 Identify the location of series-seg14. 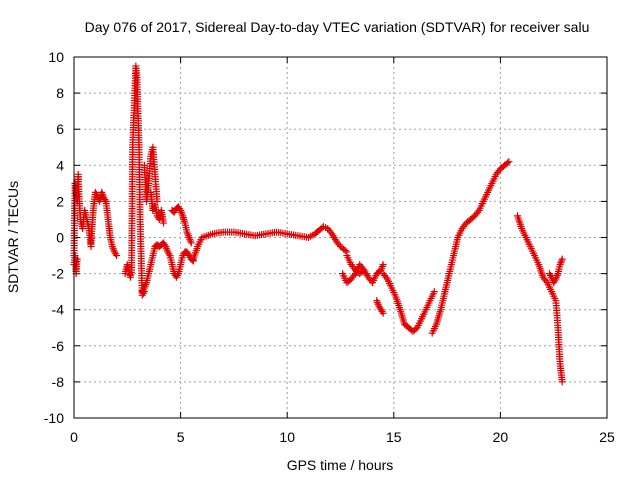
(470, 247).